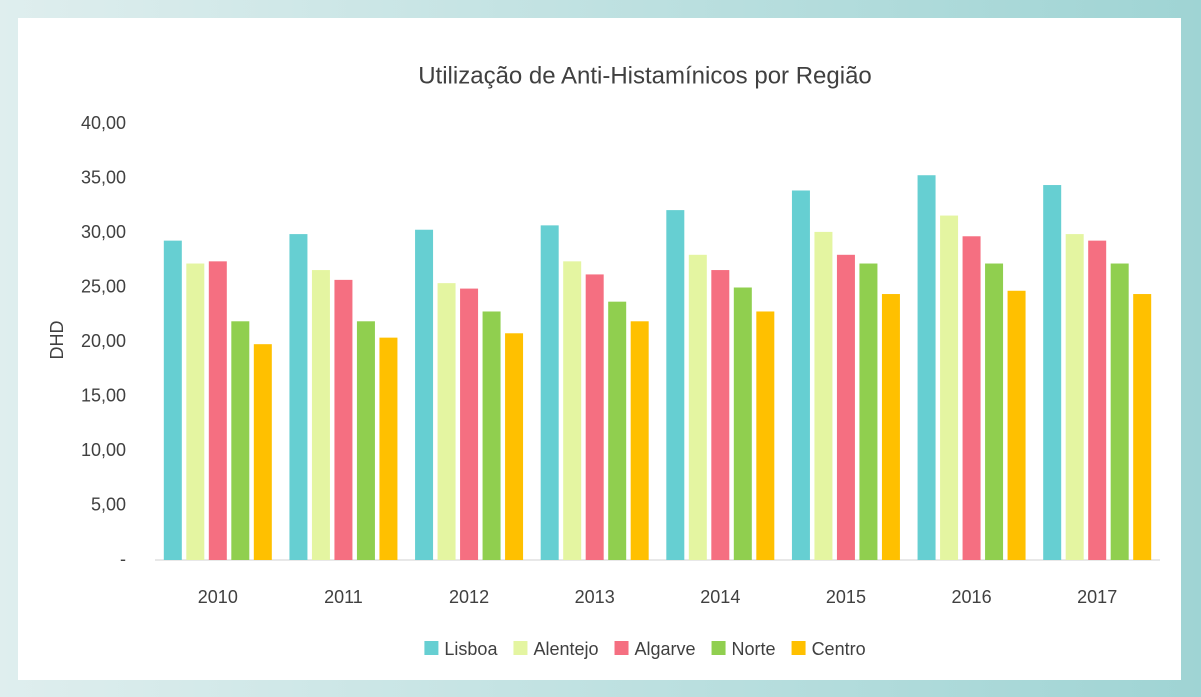  Describe the element at coordinates (469, 597) in the screenshot. I see `x-tick-label: 2012` at that location.